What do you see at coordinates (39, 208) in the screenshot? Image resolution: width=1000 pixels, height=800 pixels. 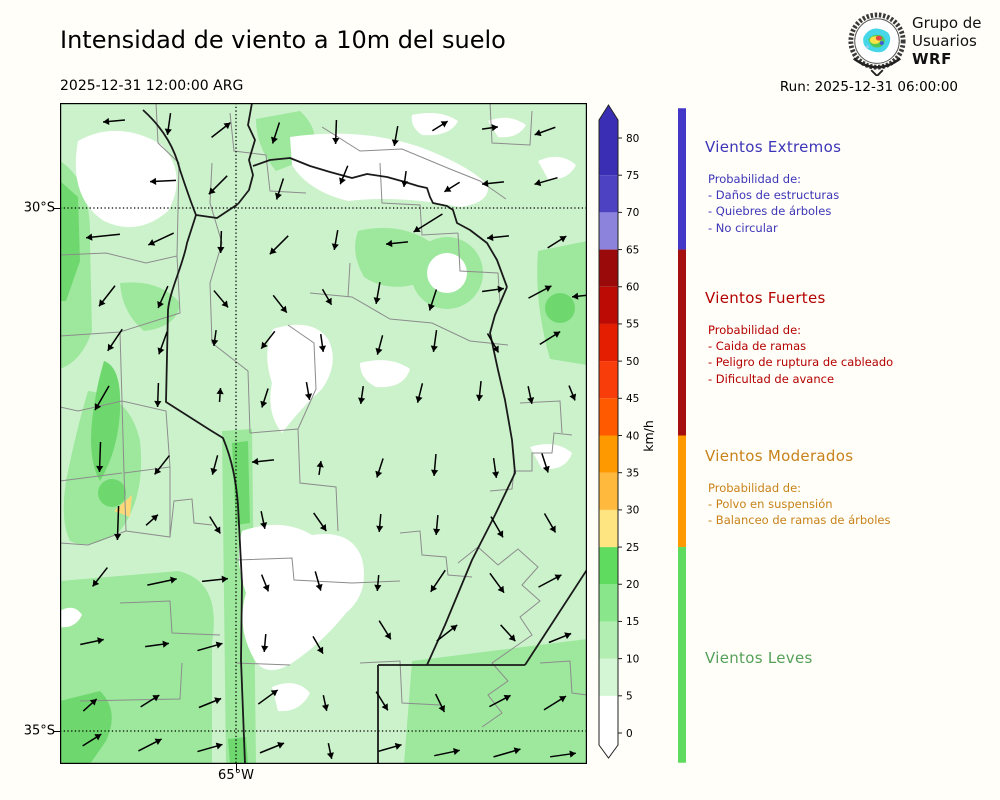 I see `y-axis-tick-label: 30°S` at bounding box center [39, 208].